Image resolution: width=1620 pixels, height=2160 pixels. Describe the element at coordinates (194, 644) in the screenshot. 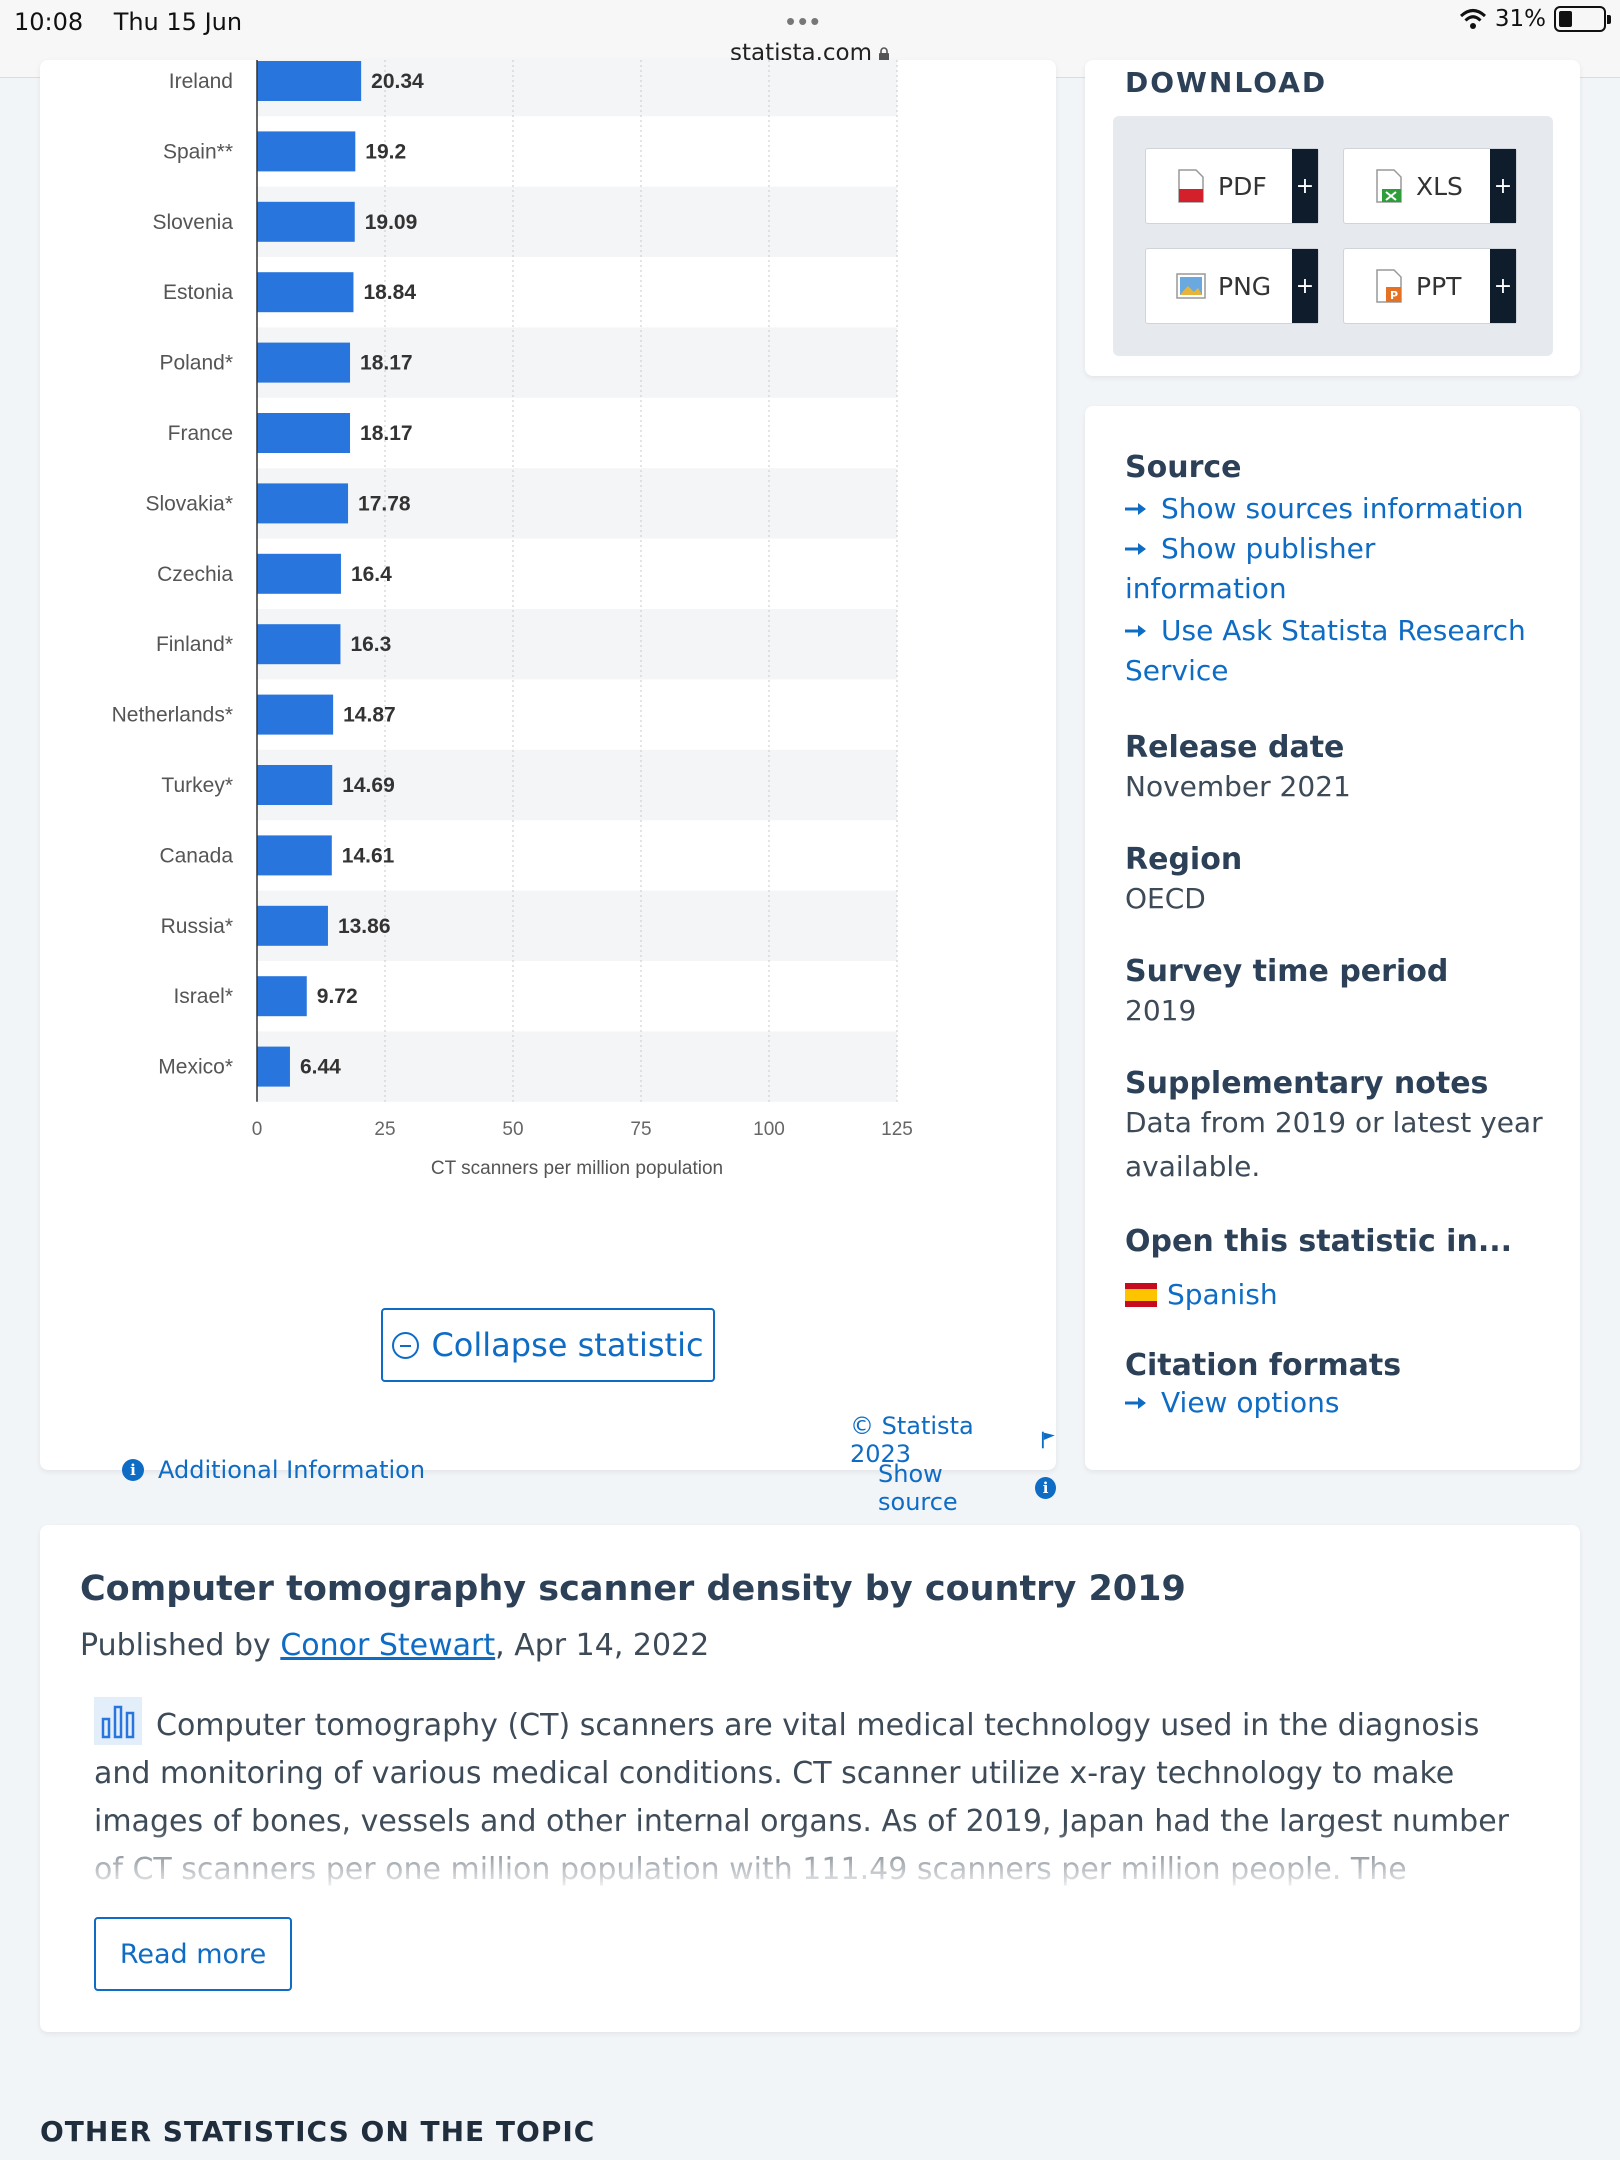

I see `category-label: Finland*` at that location.